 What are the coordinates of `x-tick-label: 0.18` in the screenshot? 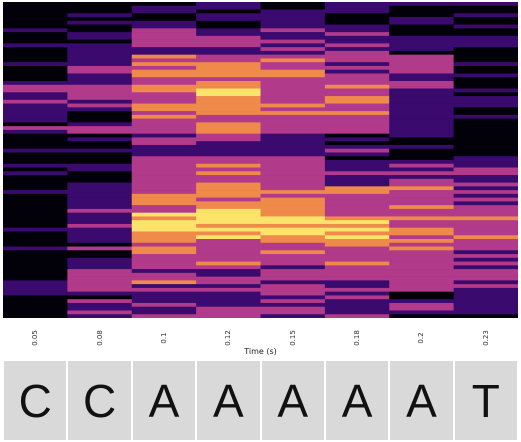 It's located at (357, 338).